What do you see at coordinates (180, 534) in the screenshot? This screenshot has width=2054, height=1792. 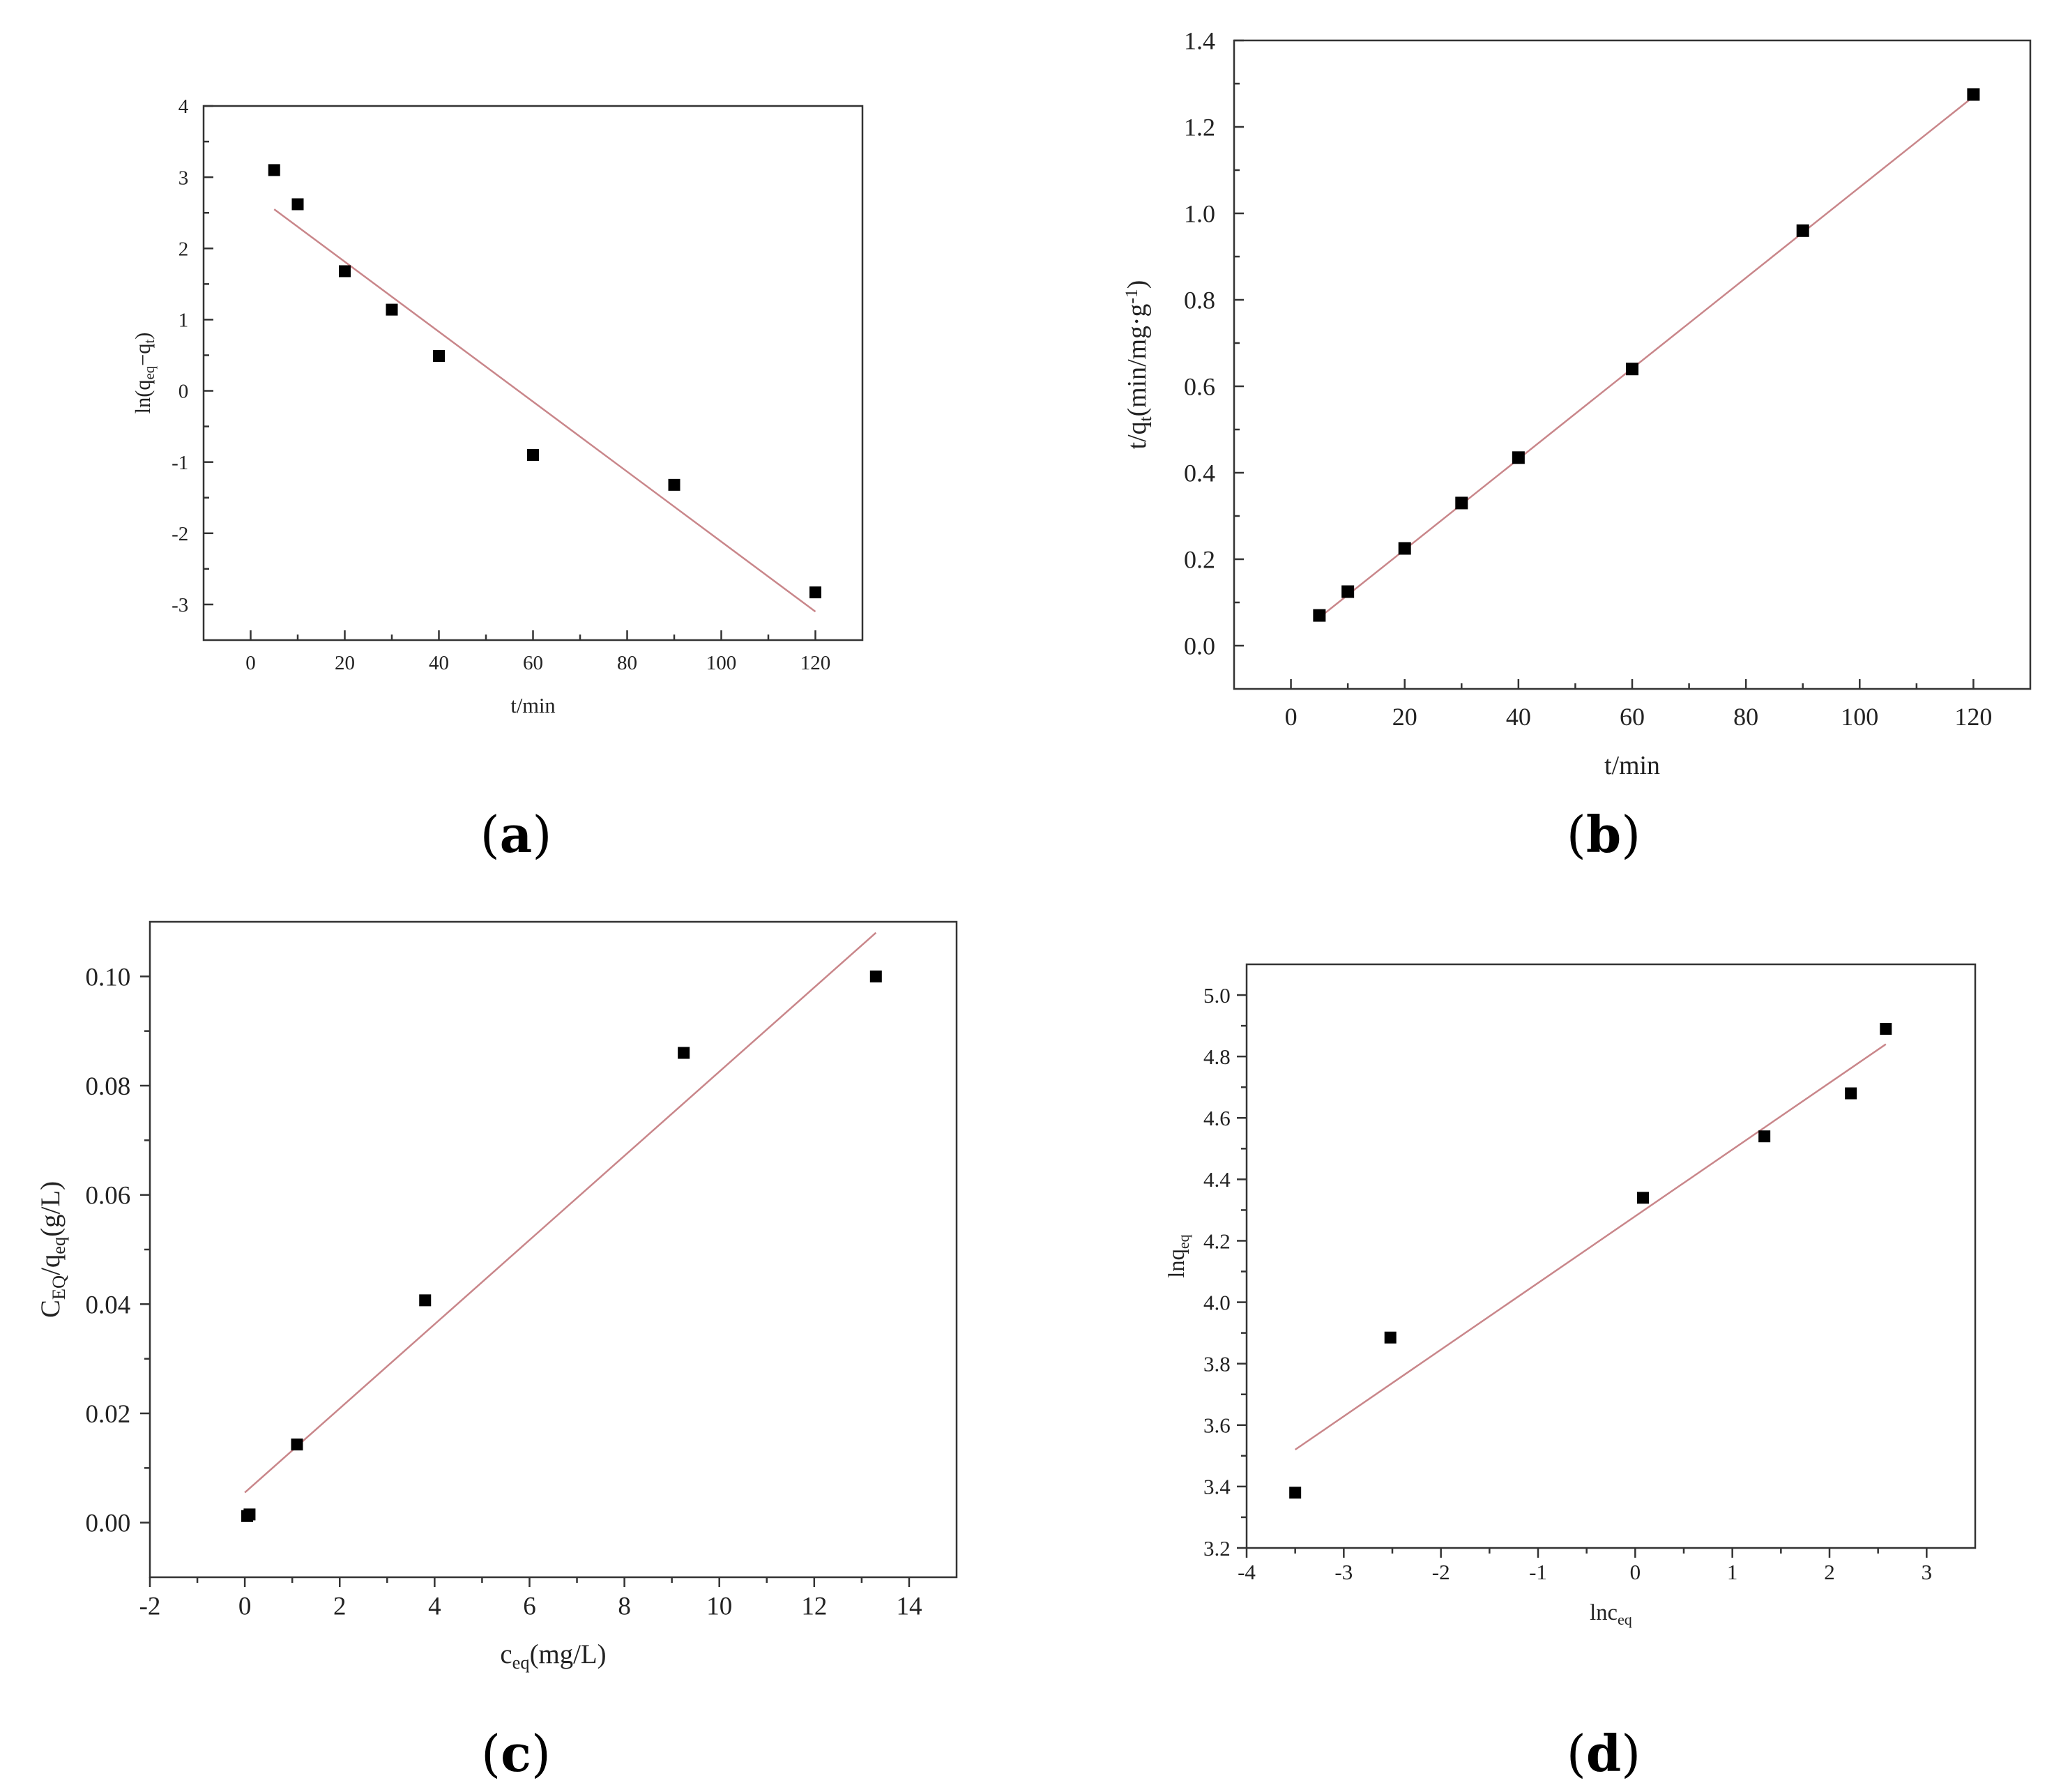 I see `y-tick-label: -2` at bounding box center [180, 534].